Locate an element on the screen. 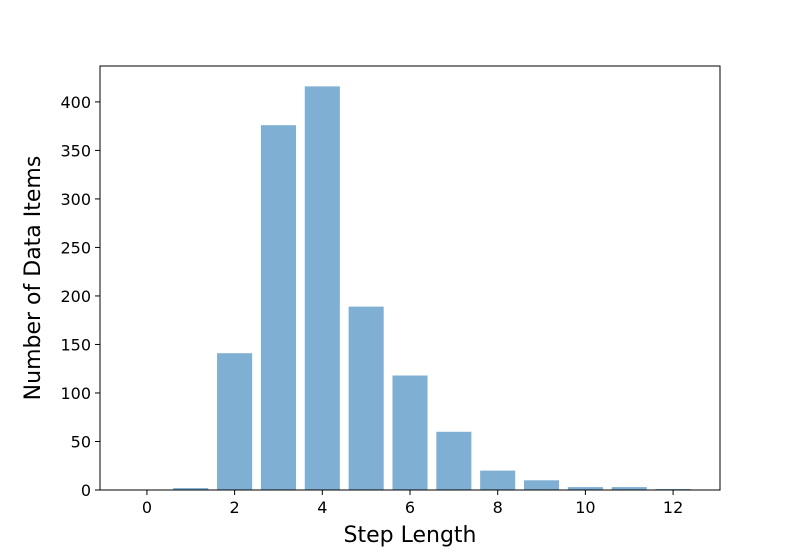  y-axis-label: Number of Data Items is located at coordinates (33, 278).